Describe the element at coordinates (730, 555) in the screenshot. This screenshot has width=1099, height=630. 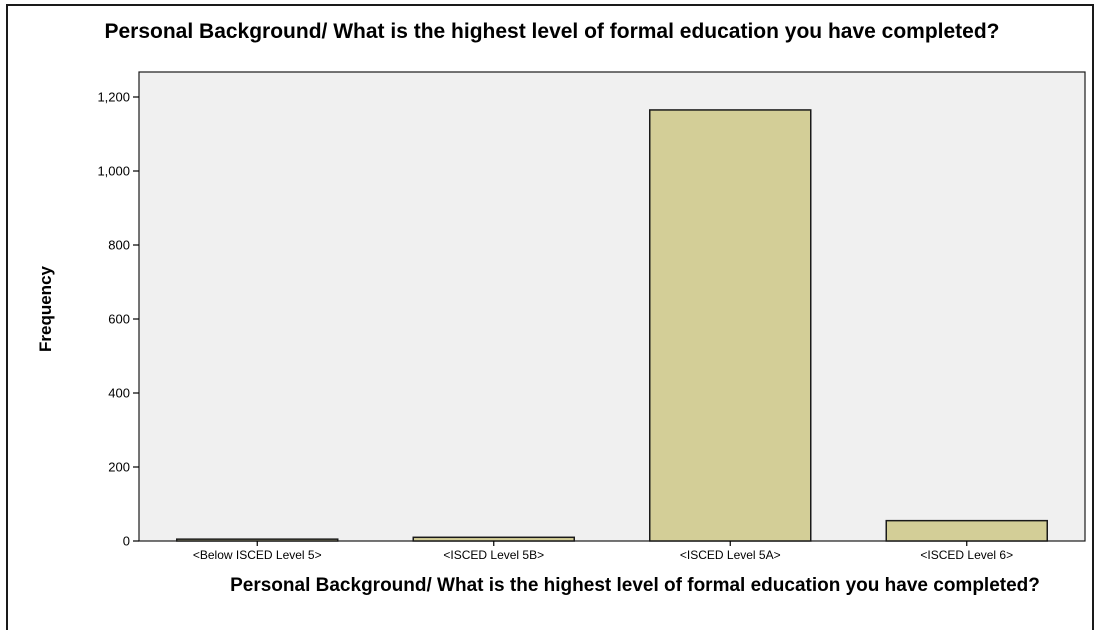
I see `x-tick-label: <ISCED Level 5A>` at that location.